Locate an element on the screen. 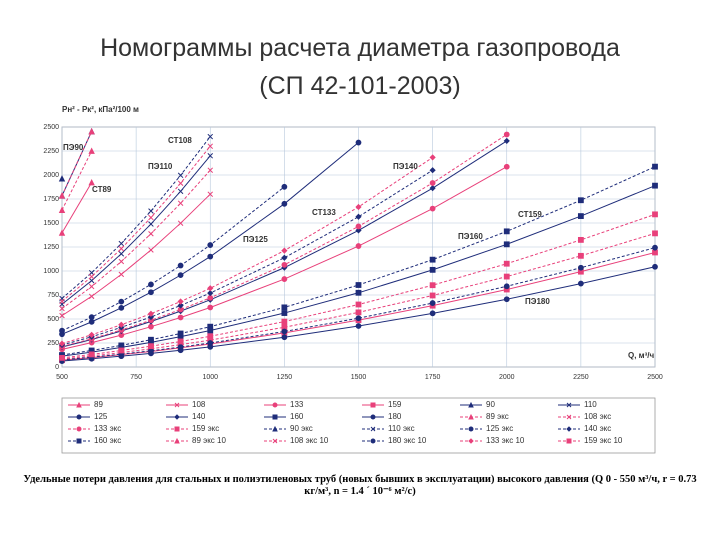 The width and height of the screenshot is (720, 540). y-tick-label: 1750 is located at coordinates (51, 199).